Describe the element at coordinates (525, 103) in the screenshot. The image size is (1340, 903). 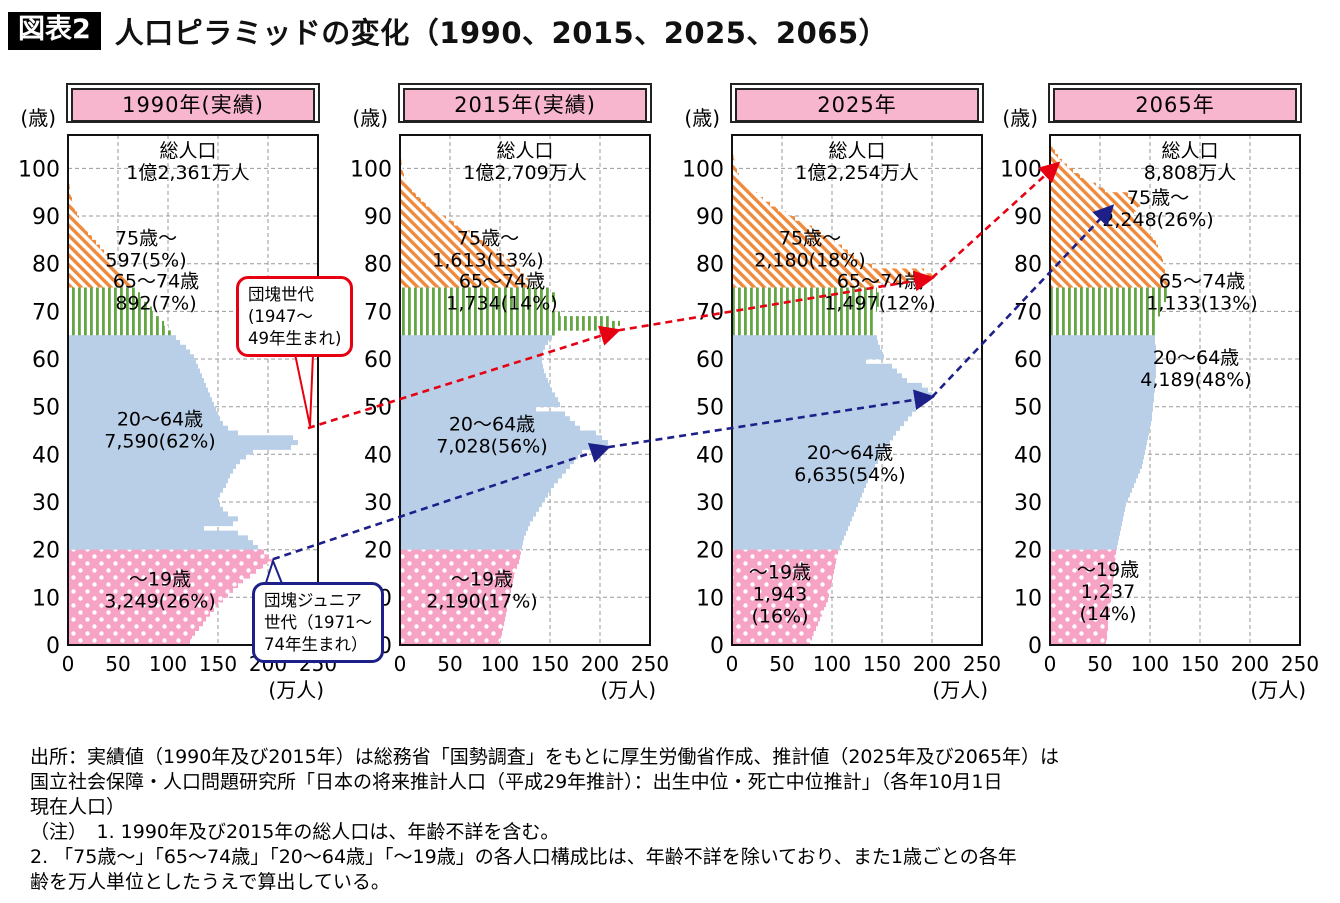
I see `panel-header-2015: 2015年(実績)` at that location.